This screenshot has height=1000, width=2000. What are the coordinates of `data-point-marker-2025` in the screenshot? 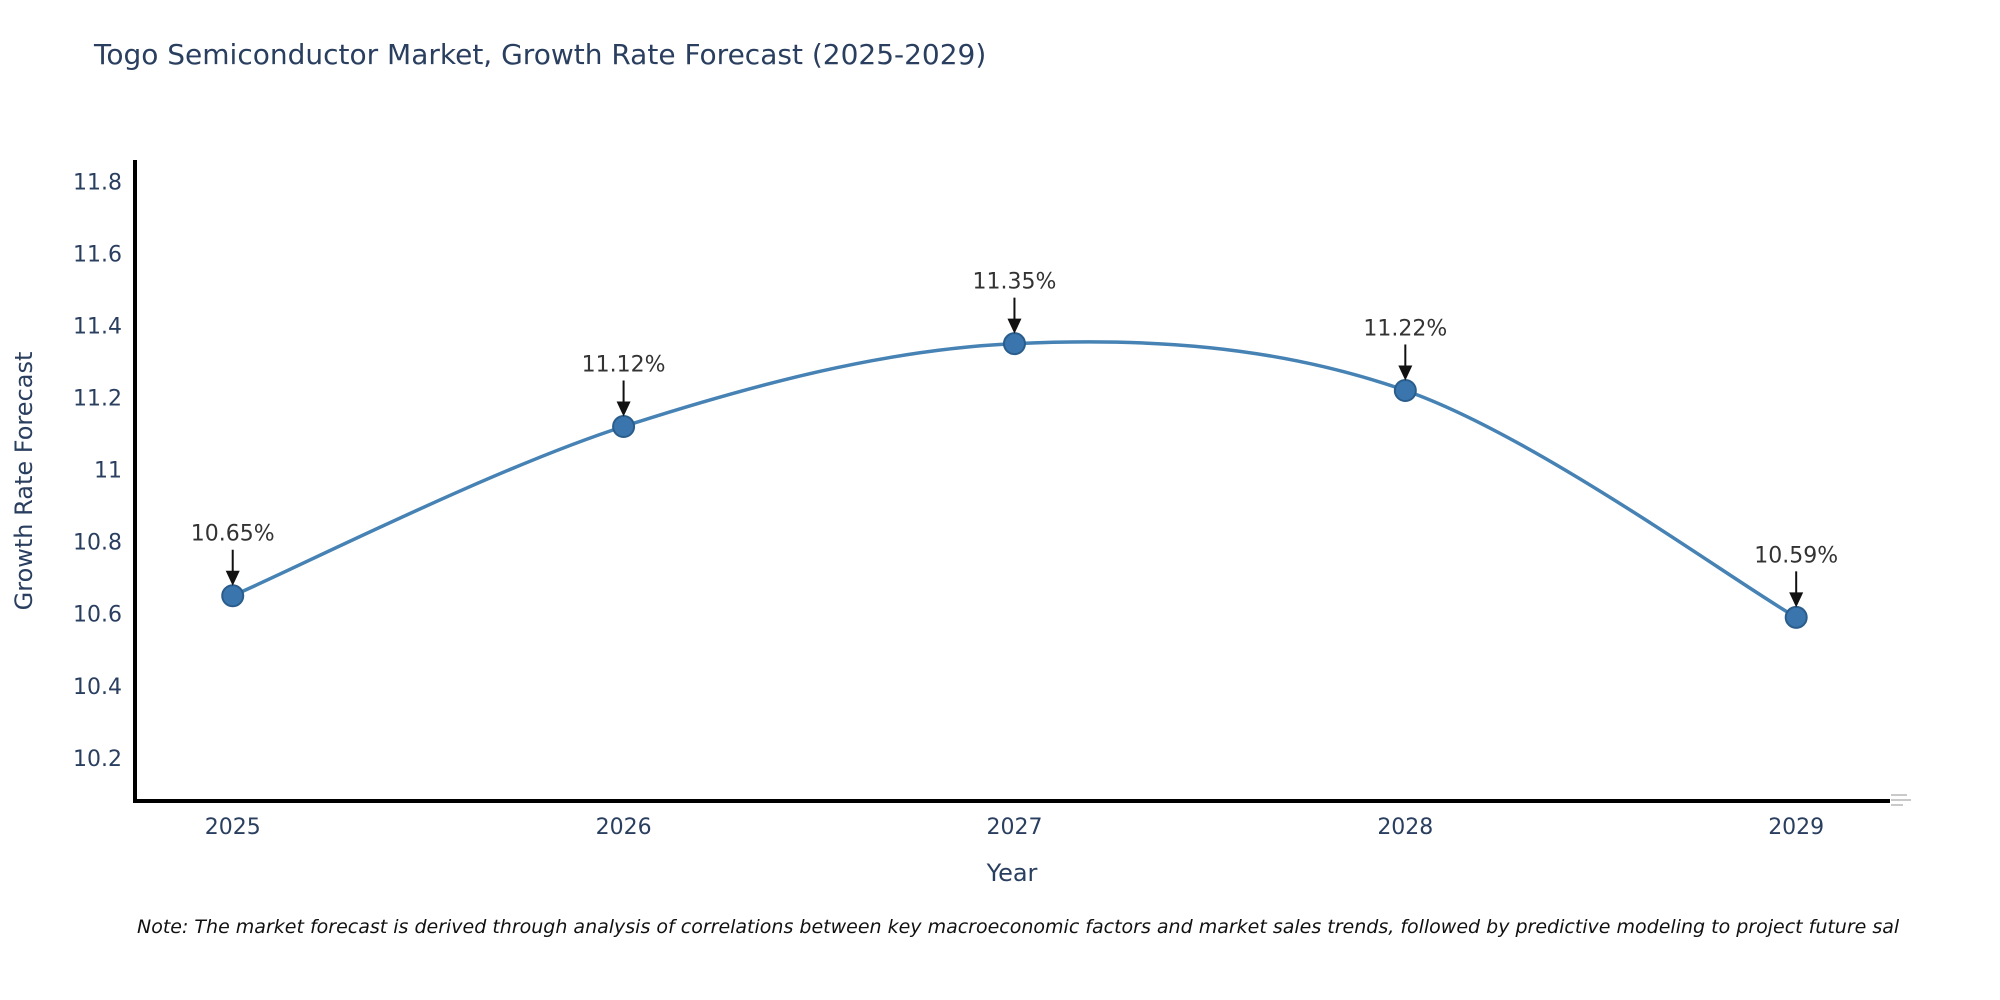 It's located at (233, 596).